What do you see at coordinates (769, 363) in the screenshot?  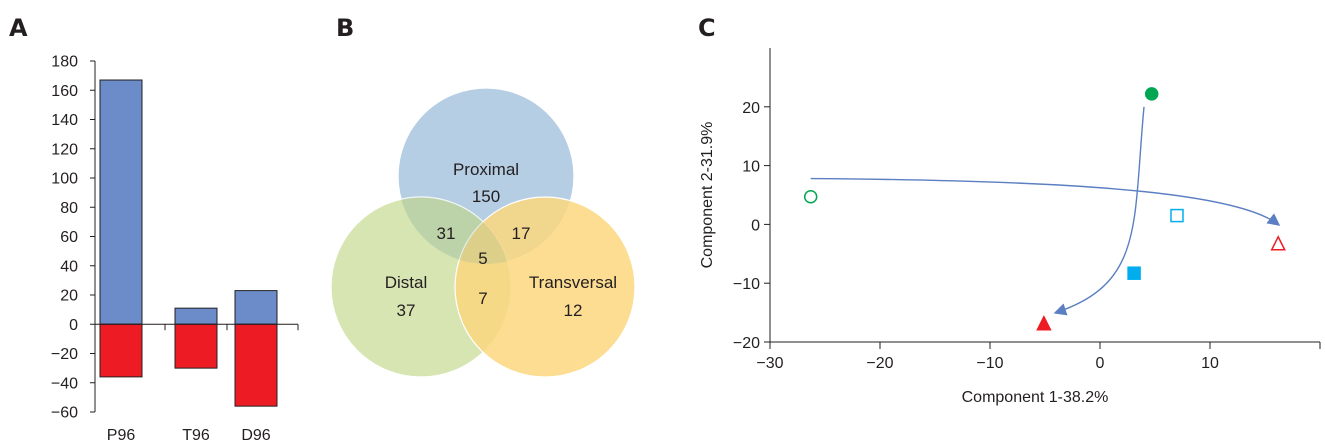 I see `x-tick-label: −30` at bounding box center [769, 363].